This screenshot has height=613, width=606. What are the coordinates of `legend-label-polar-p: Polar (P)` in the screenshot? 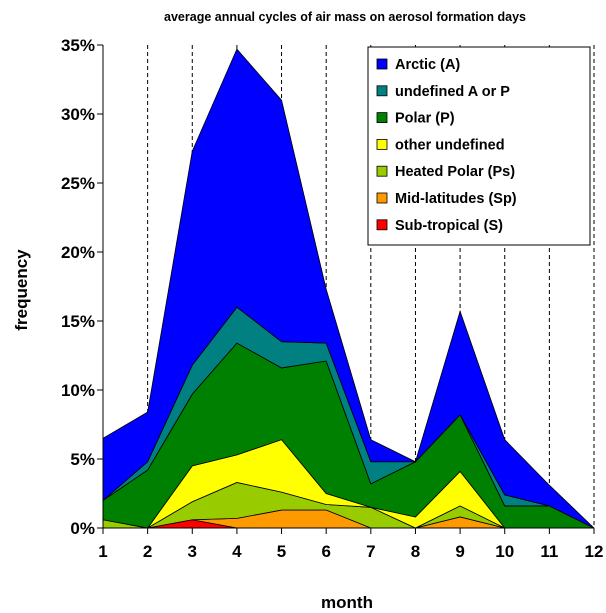 It's located at (425, 119).